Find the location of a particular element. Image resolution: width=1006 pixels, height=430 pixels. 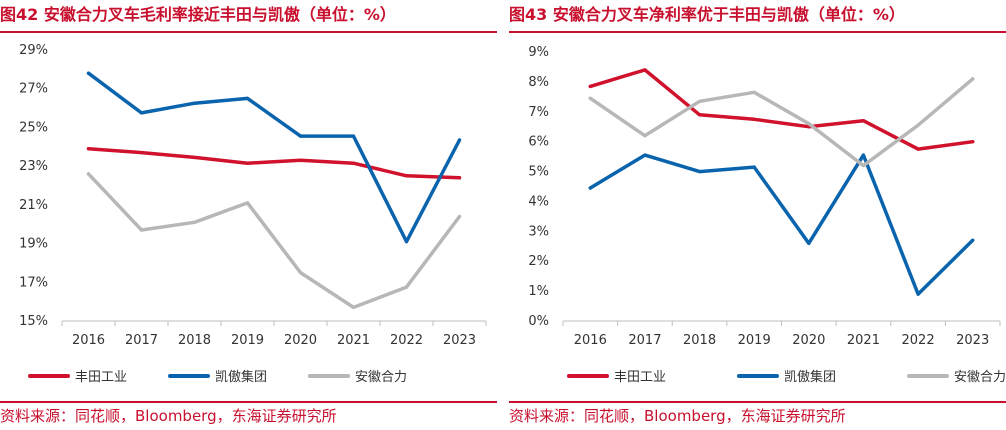

y-tick-label: 5% is located at coordinates (538, 172).